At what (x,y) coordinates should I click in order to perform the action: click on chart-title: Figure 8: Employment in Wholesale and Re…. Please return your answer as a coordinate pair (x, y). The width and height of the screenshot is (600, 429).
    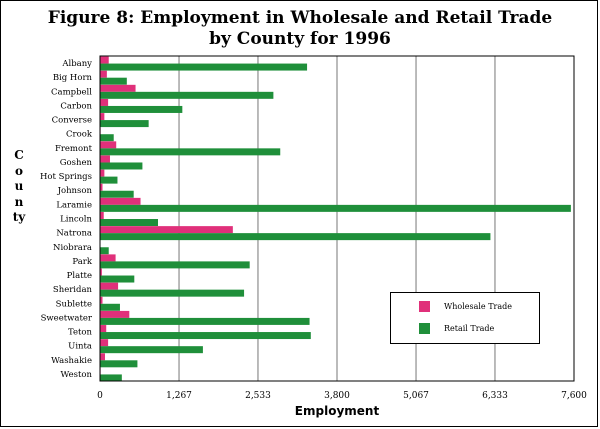
    Looking at the image, I should click on (300, 29).